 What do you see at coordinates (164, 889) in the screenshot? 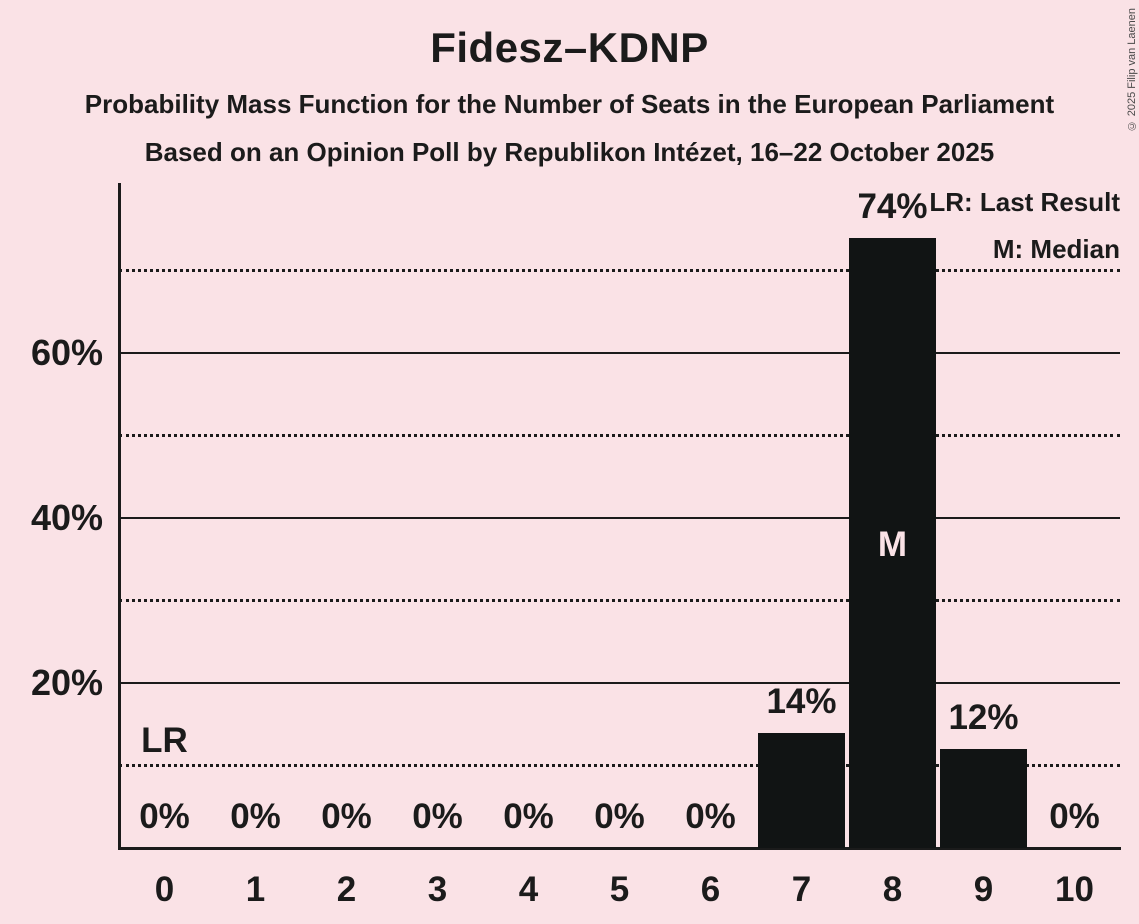
I see `x-axis-tick-label-0: 0` at bounding box center [164, 889].